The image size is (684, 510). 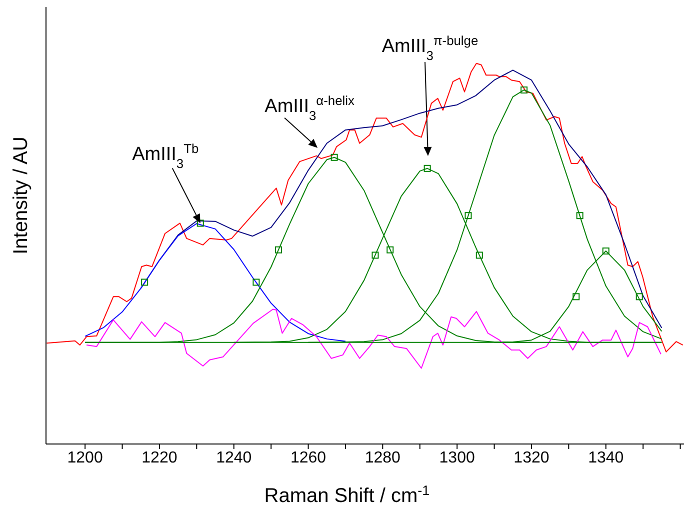 What do you see at coordinates (606, 457) in the screenshot?
I see `x-tick-label: 1340` at bounding box center [606, 457].